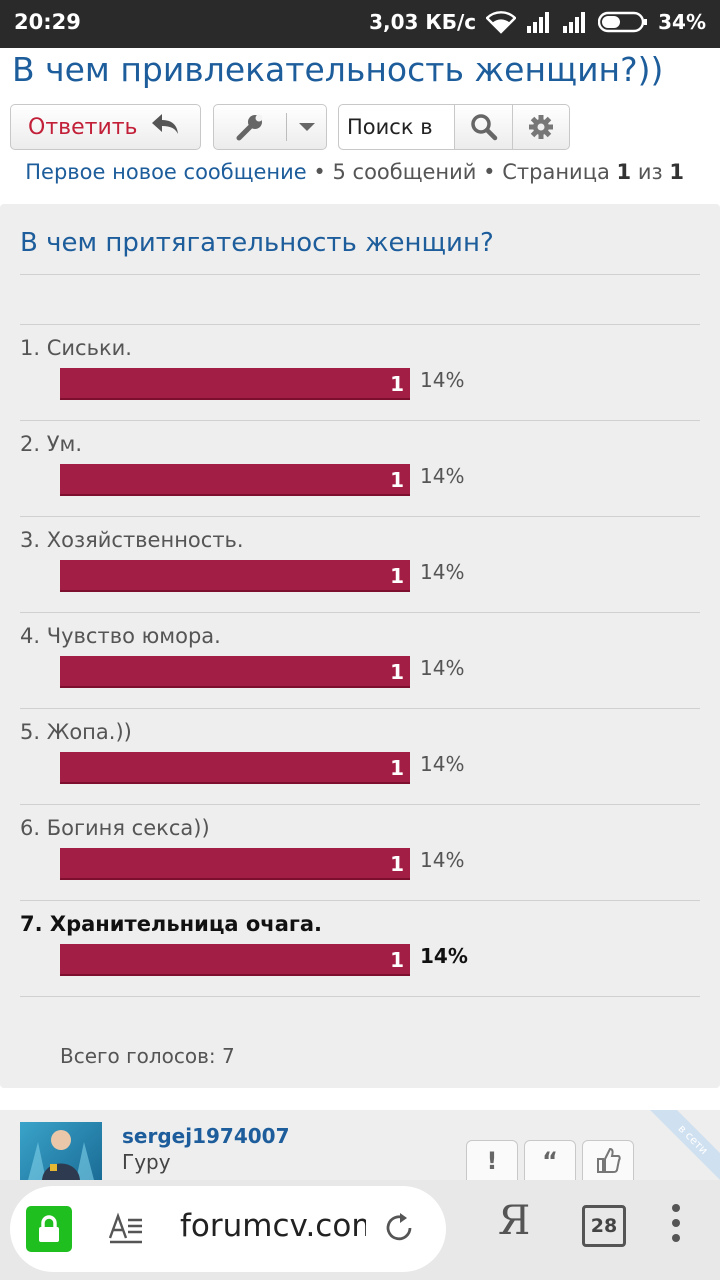  What do you see at coordinates (360, 24) in the screenshot?
I see `status-bar: 20:29 3,03 КБ/с 34%` at bounding box center [360, 24].